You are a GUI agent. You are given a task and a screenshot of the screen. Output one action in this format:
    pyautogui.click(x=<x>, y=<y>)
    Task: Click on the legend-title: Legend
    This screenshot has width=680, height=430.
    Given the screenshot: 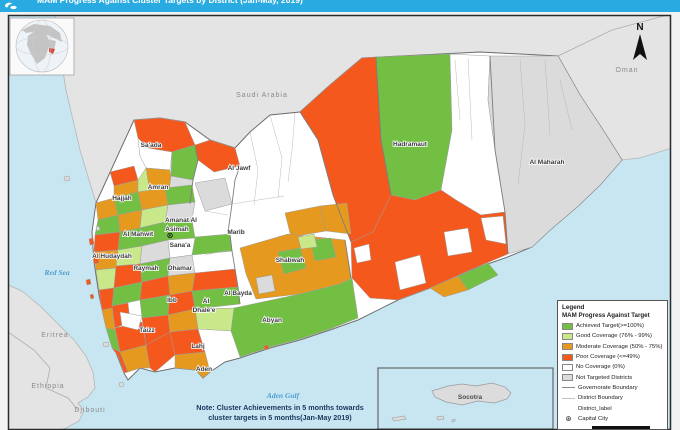 What is the action you would take?
    pyautogui.click(x=573, y=307)
    